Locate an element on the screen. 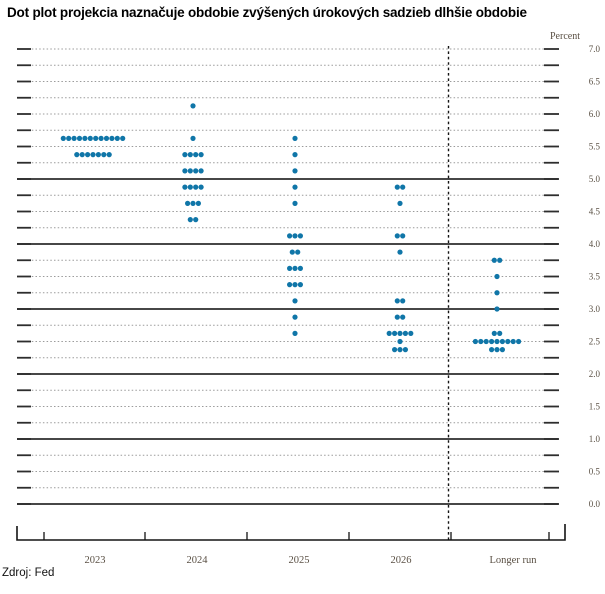  y-axis-tick-label: 6.0 is located at coordinates (595, 114).